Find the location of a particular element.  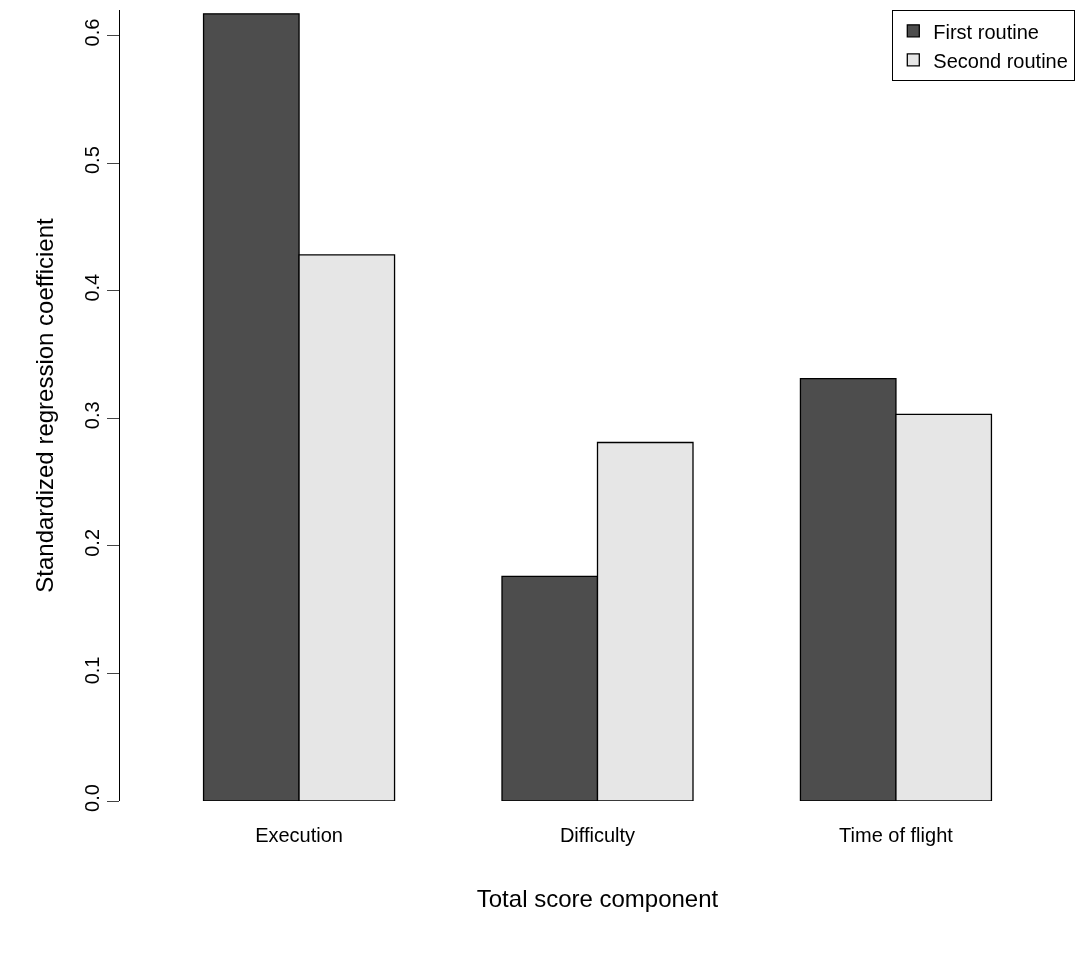

x-tick-label: Execution is located at coordinates (299, 835).